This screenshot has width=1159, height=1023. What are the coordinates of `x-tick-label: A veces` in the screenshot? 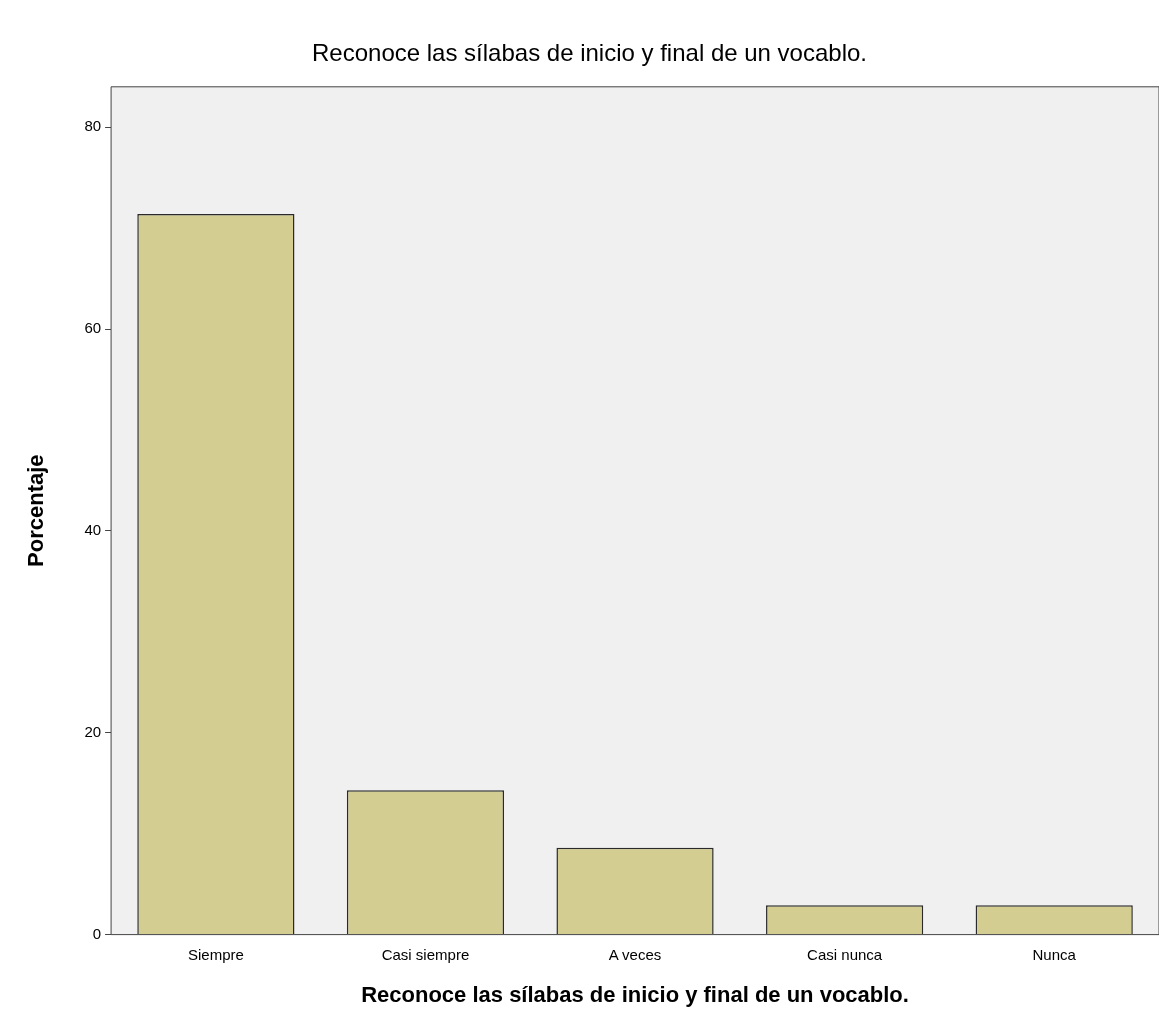 It's located at (635, 954).